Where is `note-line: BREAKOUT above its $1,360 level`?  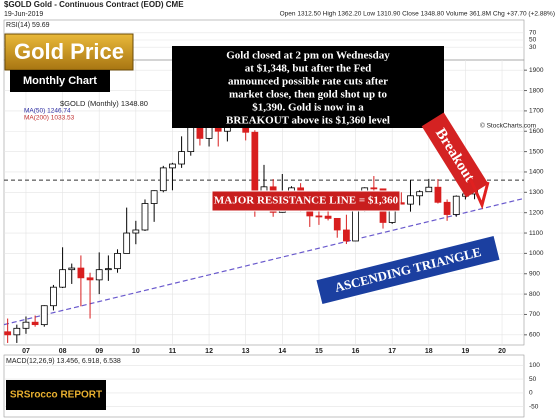
note-line: BREAKOUT above its $1,360 level is located at coordinates (308, 121).